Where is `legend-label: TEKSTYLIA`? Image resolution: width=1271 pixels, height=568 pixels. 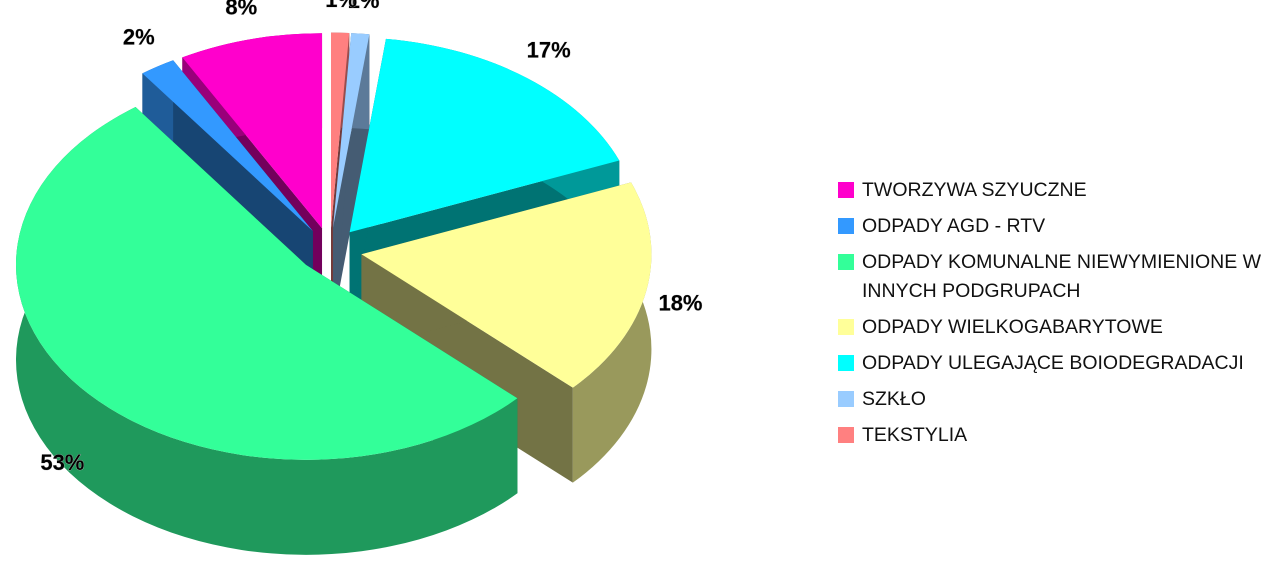 legend-label: TEKSTYLIA is located at coordinates (915, 435).